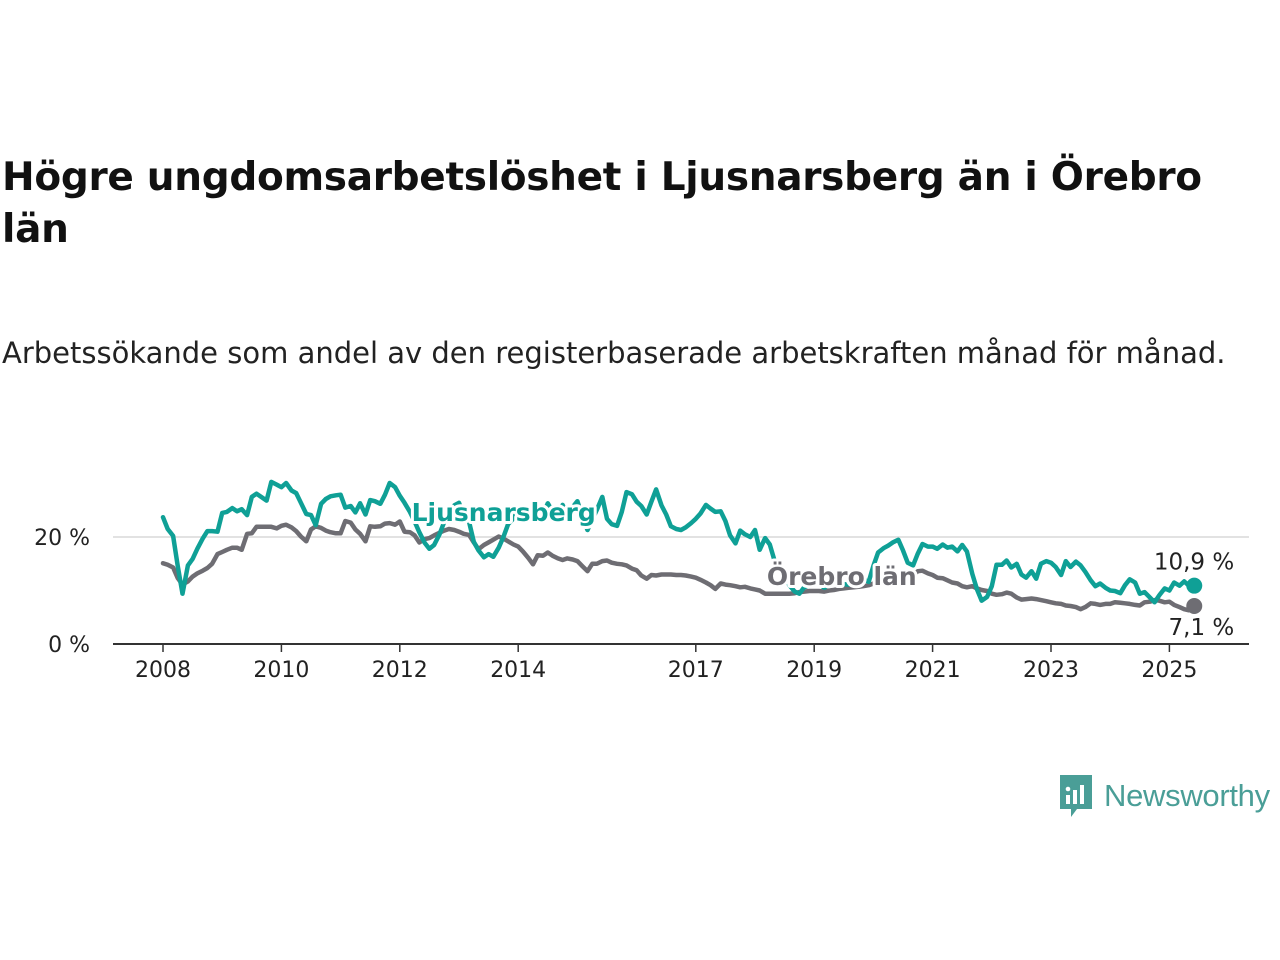 Image resolution: width=1280 pixels, height=960 pixels. I want to click on x-tick-label: 2017, so click(696, 670).